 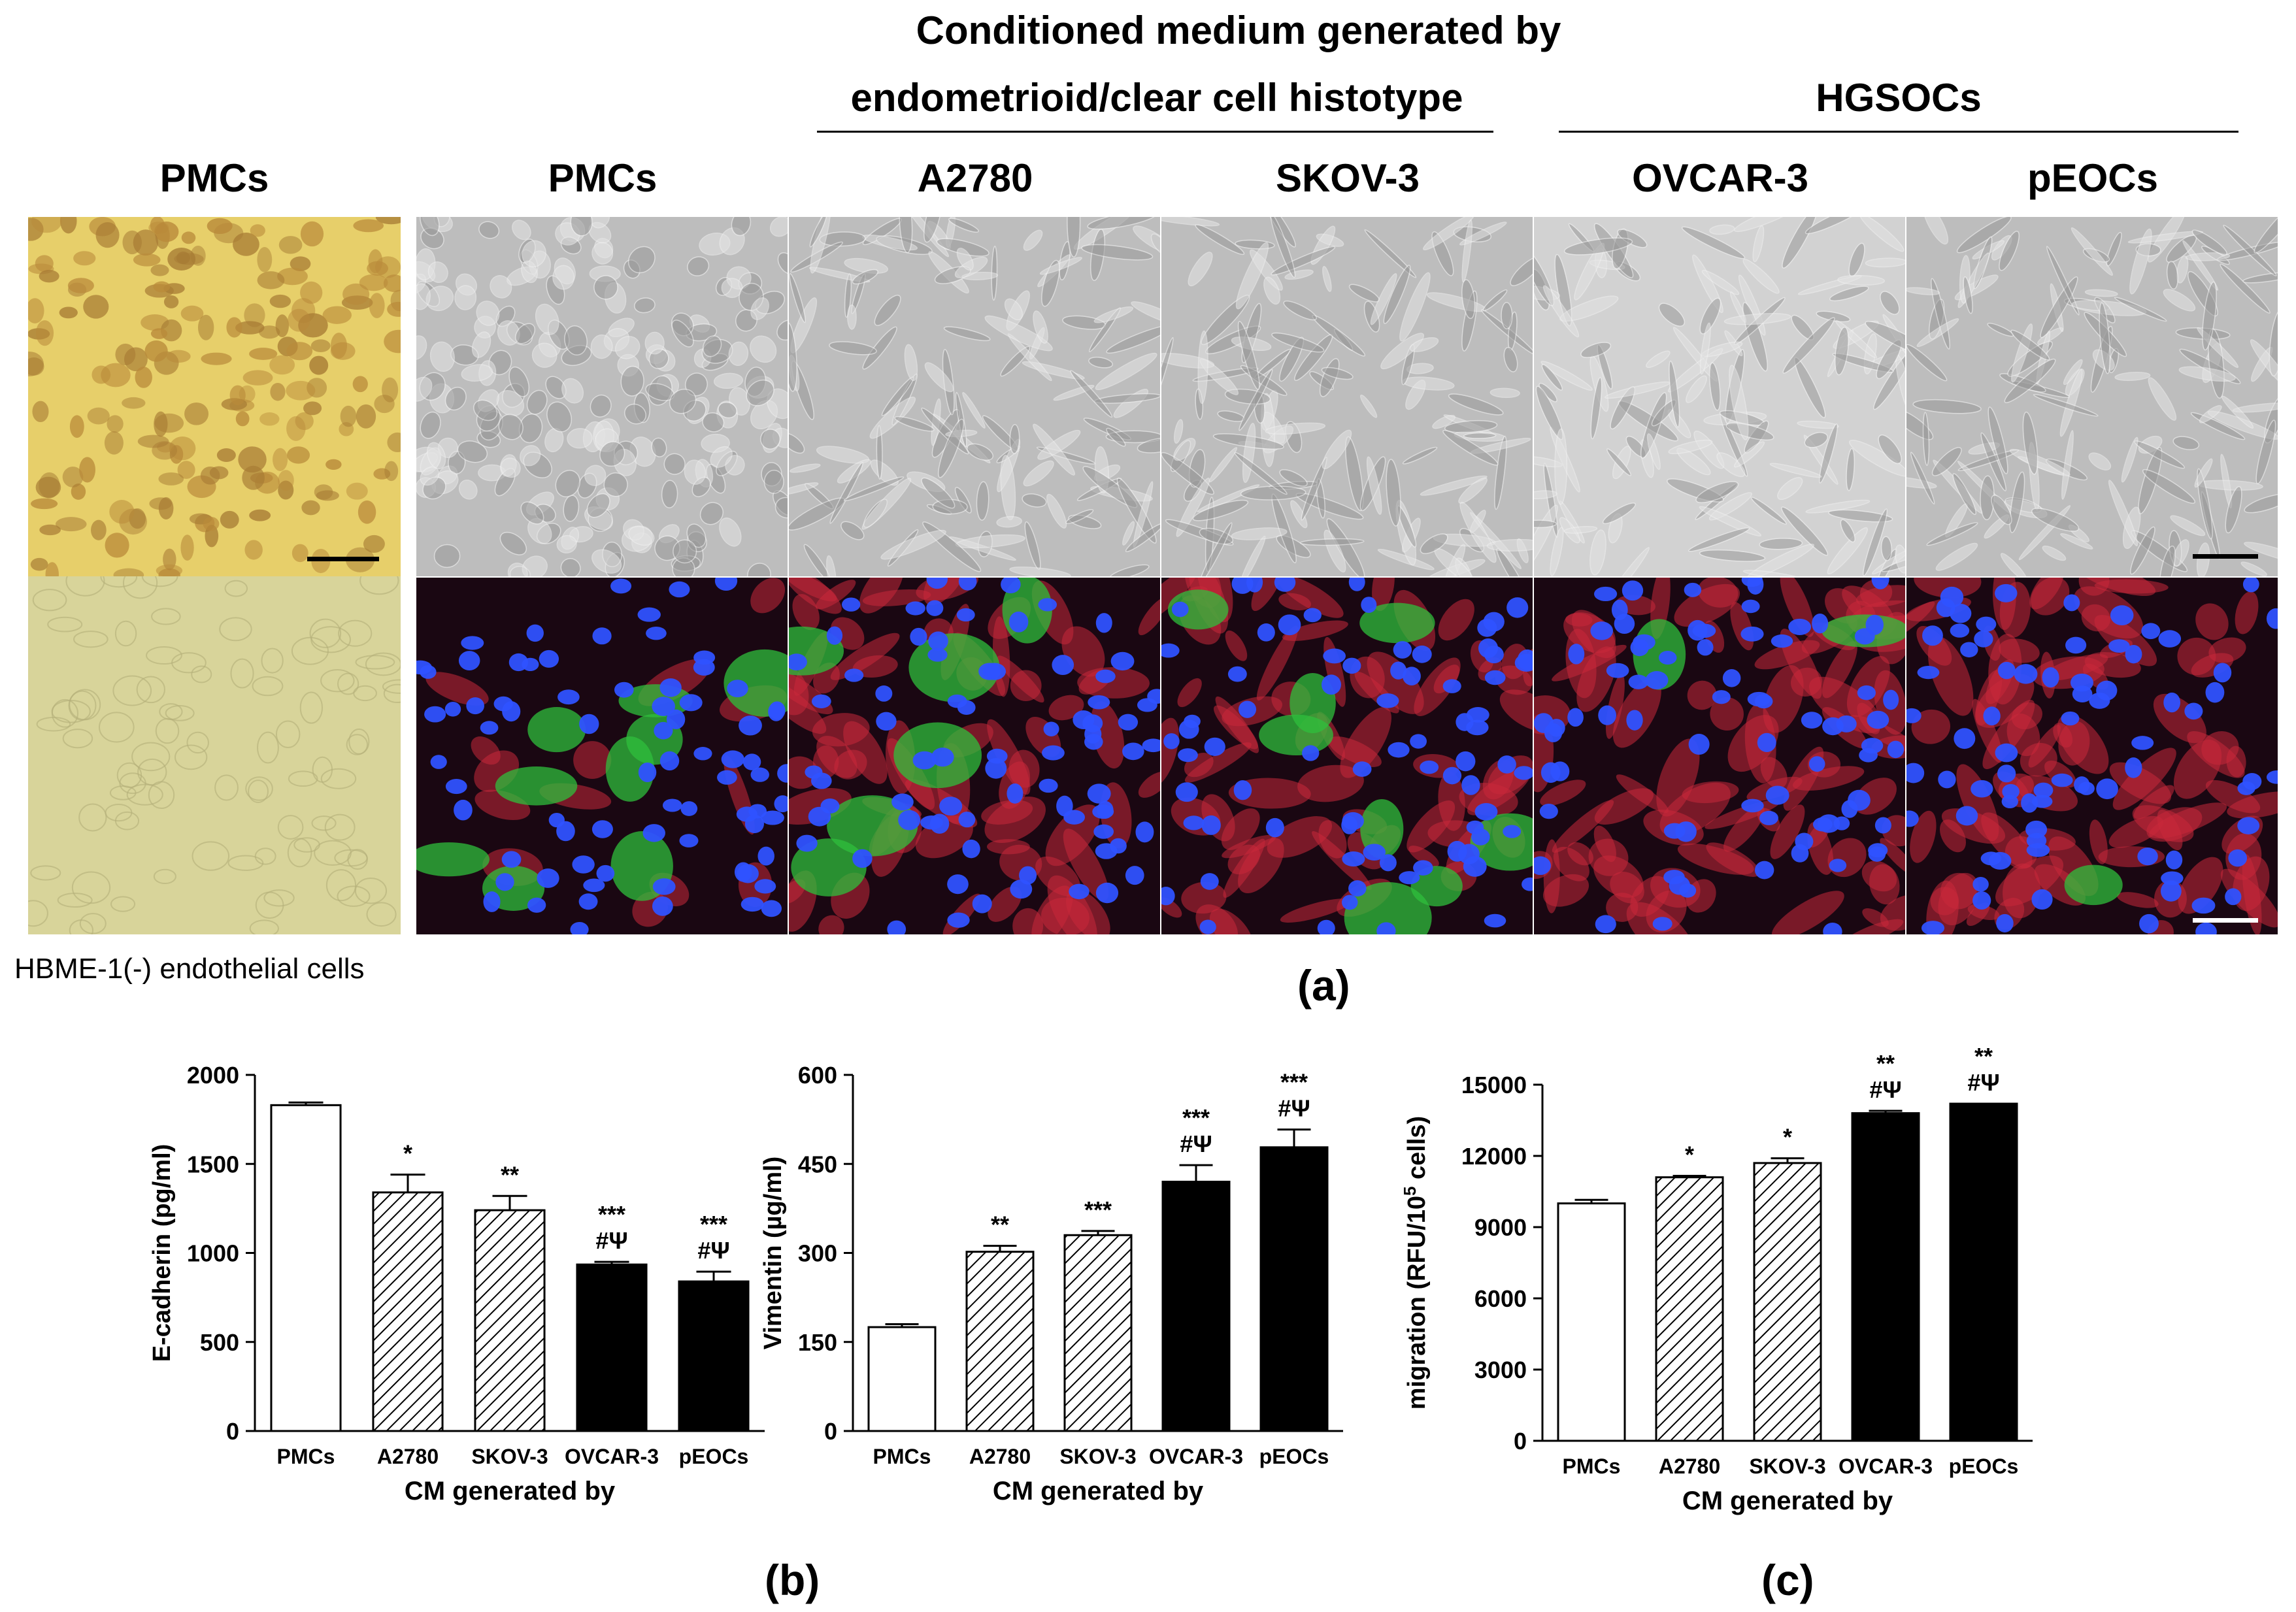 I want to click on panel-label-b: (b), so click(x=792, y=1580).